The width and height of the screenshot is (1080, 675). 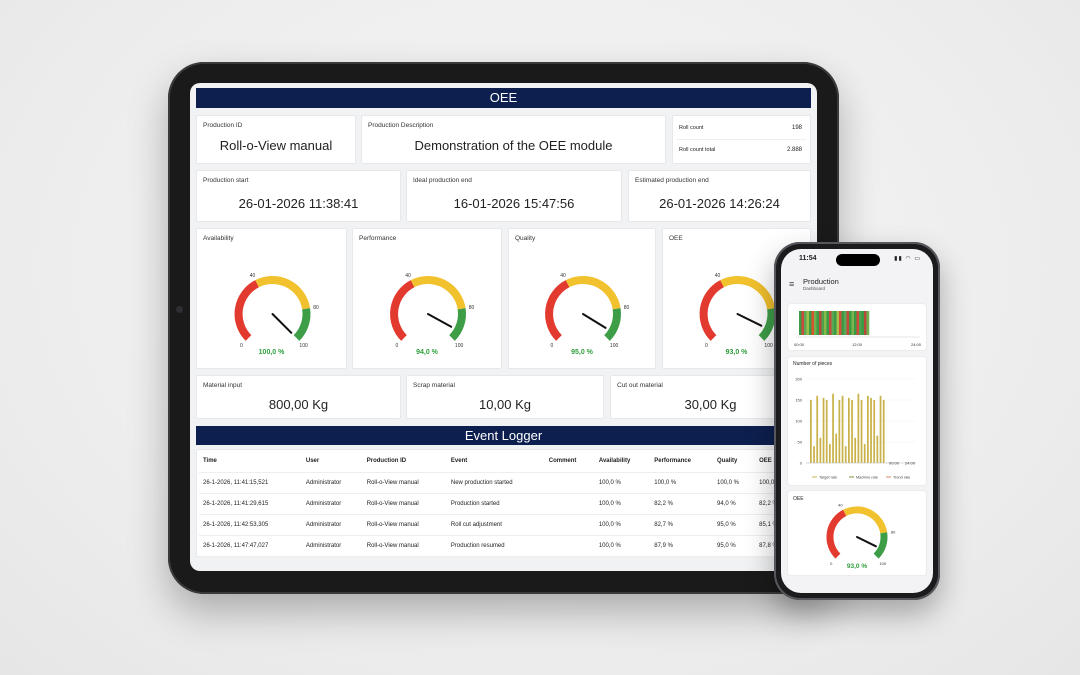 What do you see at coordinates (404, 461) in the screenshot?
I see `column-header: Production ID` at bounding box center [404, 461].